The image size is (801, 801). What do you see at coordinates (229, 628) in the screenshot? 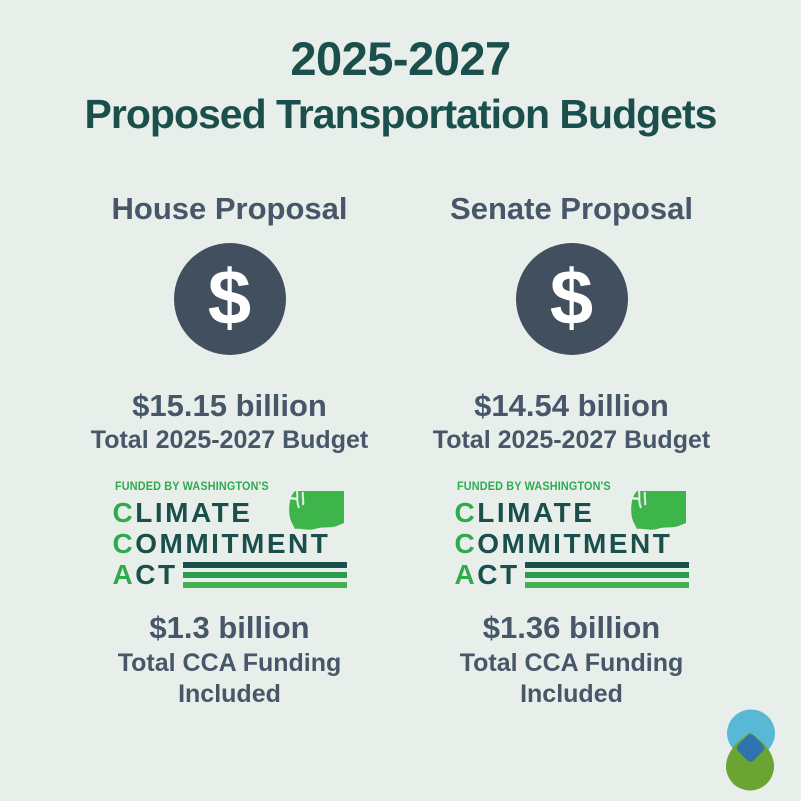
I see `house-cca-amount: $1.3 billion` at bounding box center [229, 628].